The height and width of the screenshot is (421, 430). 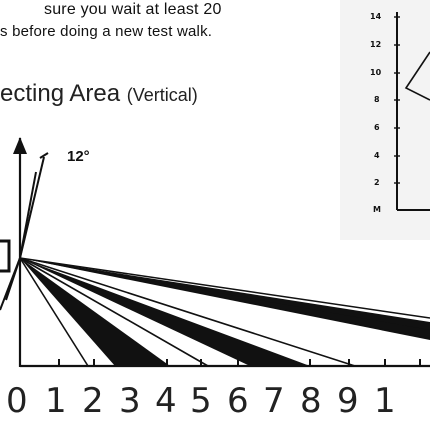 I want to click on inset-diagram-graphic, so click(x=412, y=111).